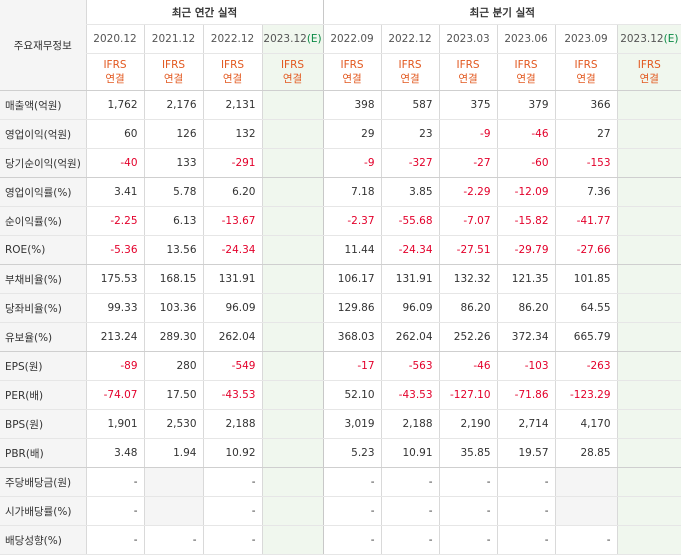 The image size is (681, 556). Describe the element at coordinates (114, 337) in the screenshot. I see `table-cell: 213.24` at that location.